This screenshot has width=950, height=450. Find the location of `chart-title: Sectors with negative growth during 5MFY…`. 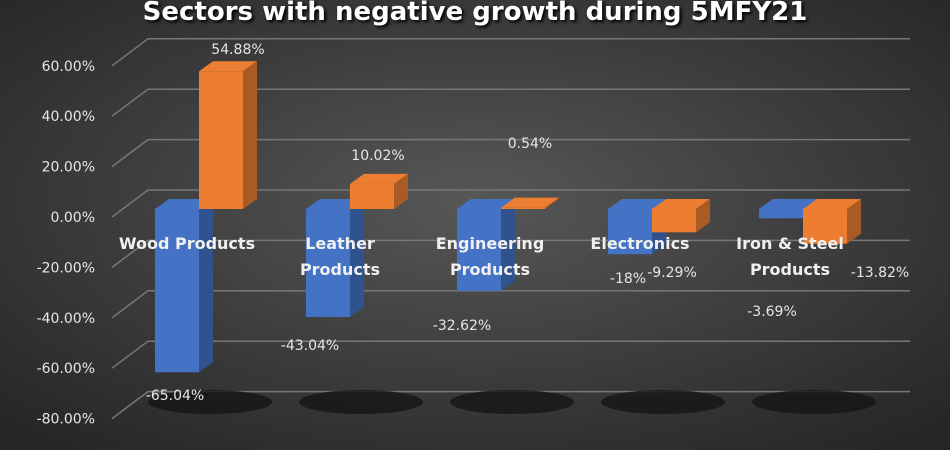

chart-title: Sectors with negative growth during 5MFY… is located at coordinates (475, 13).